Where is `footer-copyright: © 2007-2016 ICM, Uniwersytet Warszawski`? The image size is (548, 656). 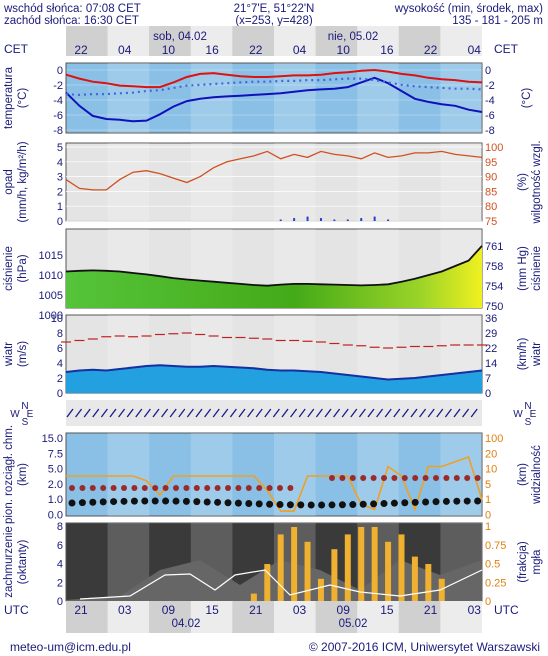
footer-copyright: © 2007-2016 ICM, Uniwersytet Warszawski is located at coordinates (424, 647).